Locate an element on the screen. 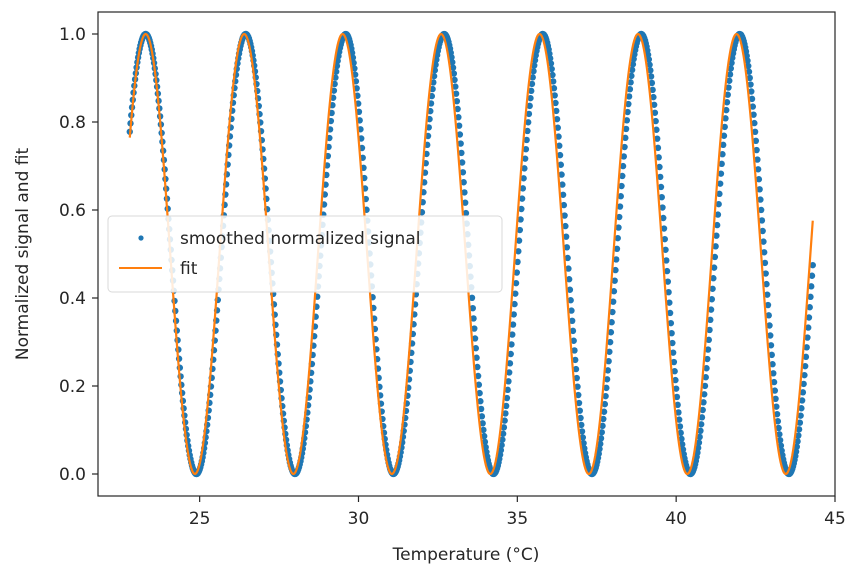 Image resolution: width=845 pixels, height=566 pixels. legend: smoothed normalized signal fit is located at coordinates (305, 254).